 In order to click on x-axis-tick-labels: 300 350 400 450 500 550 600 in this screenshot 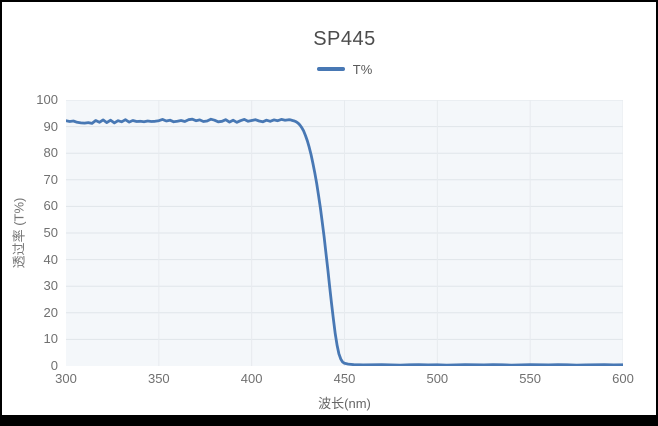, I will do `click(344, 379)`.